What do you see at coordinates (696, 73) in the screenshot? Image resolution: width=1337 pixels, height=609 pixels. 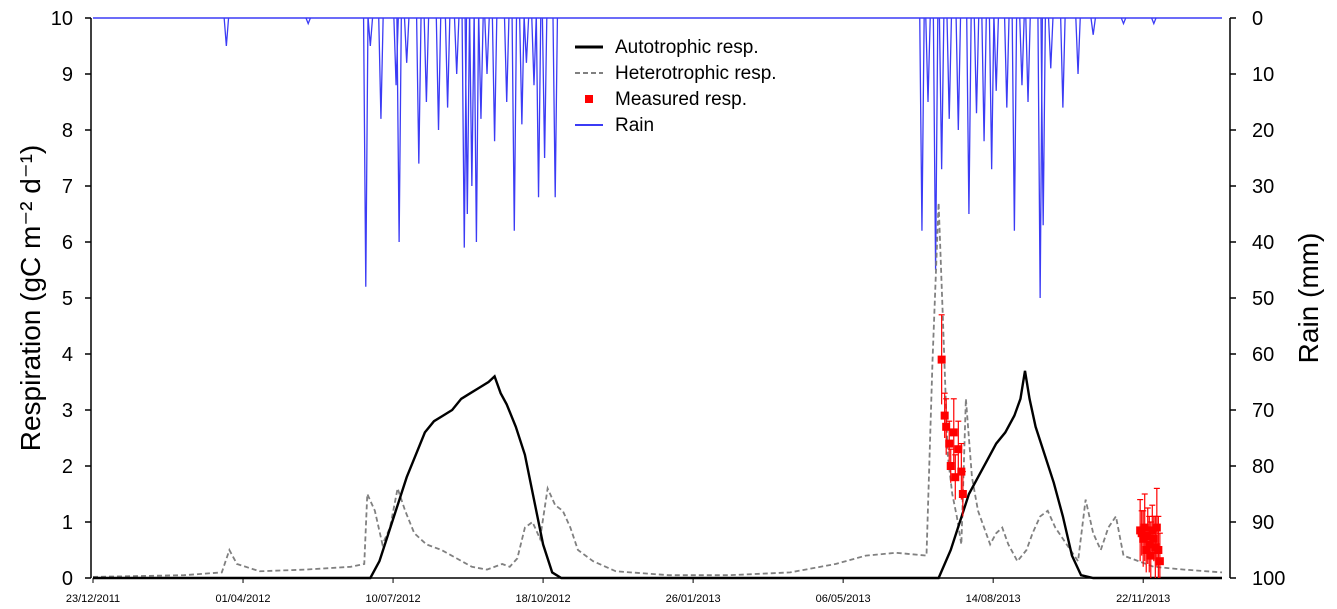 I see `legend-label: Heterotrophic resp.` at bounding box center [696, 73].